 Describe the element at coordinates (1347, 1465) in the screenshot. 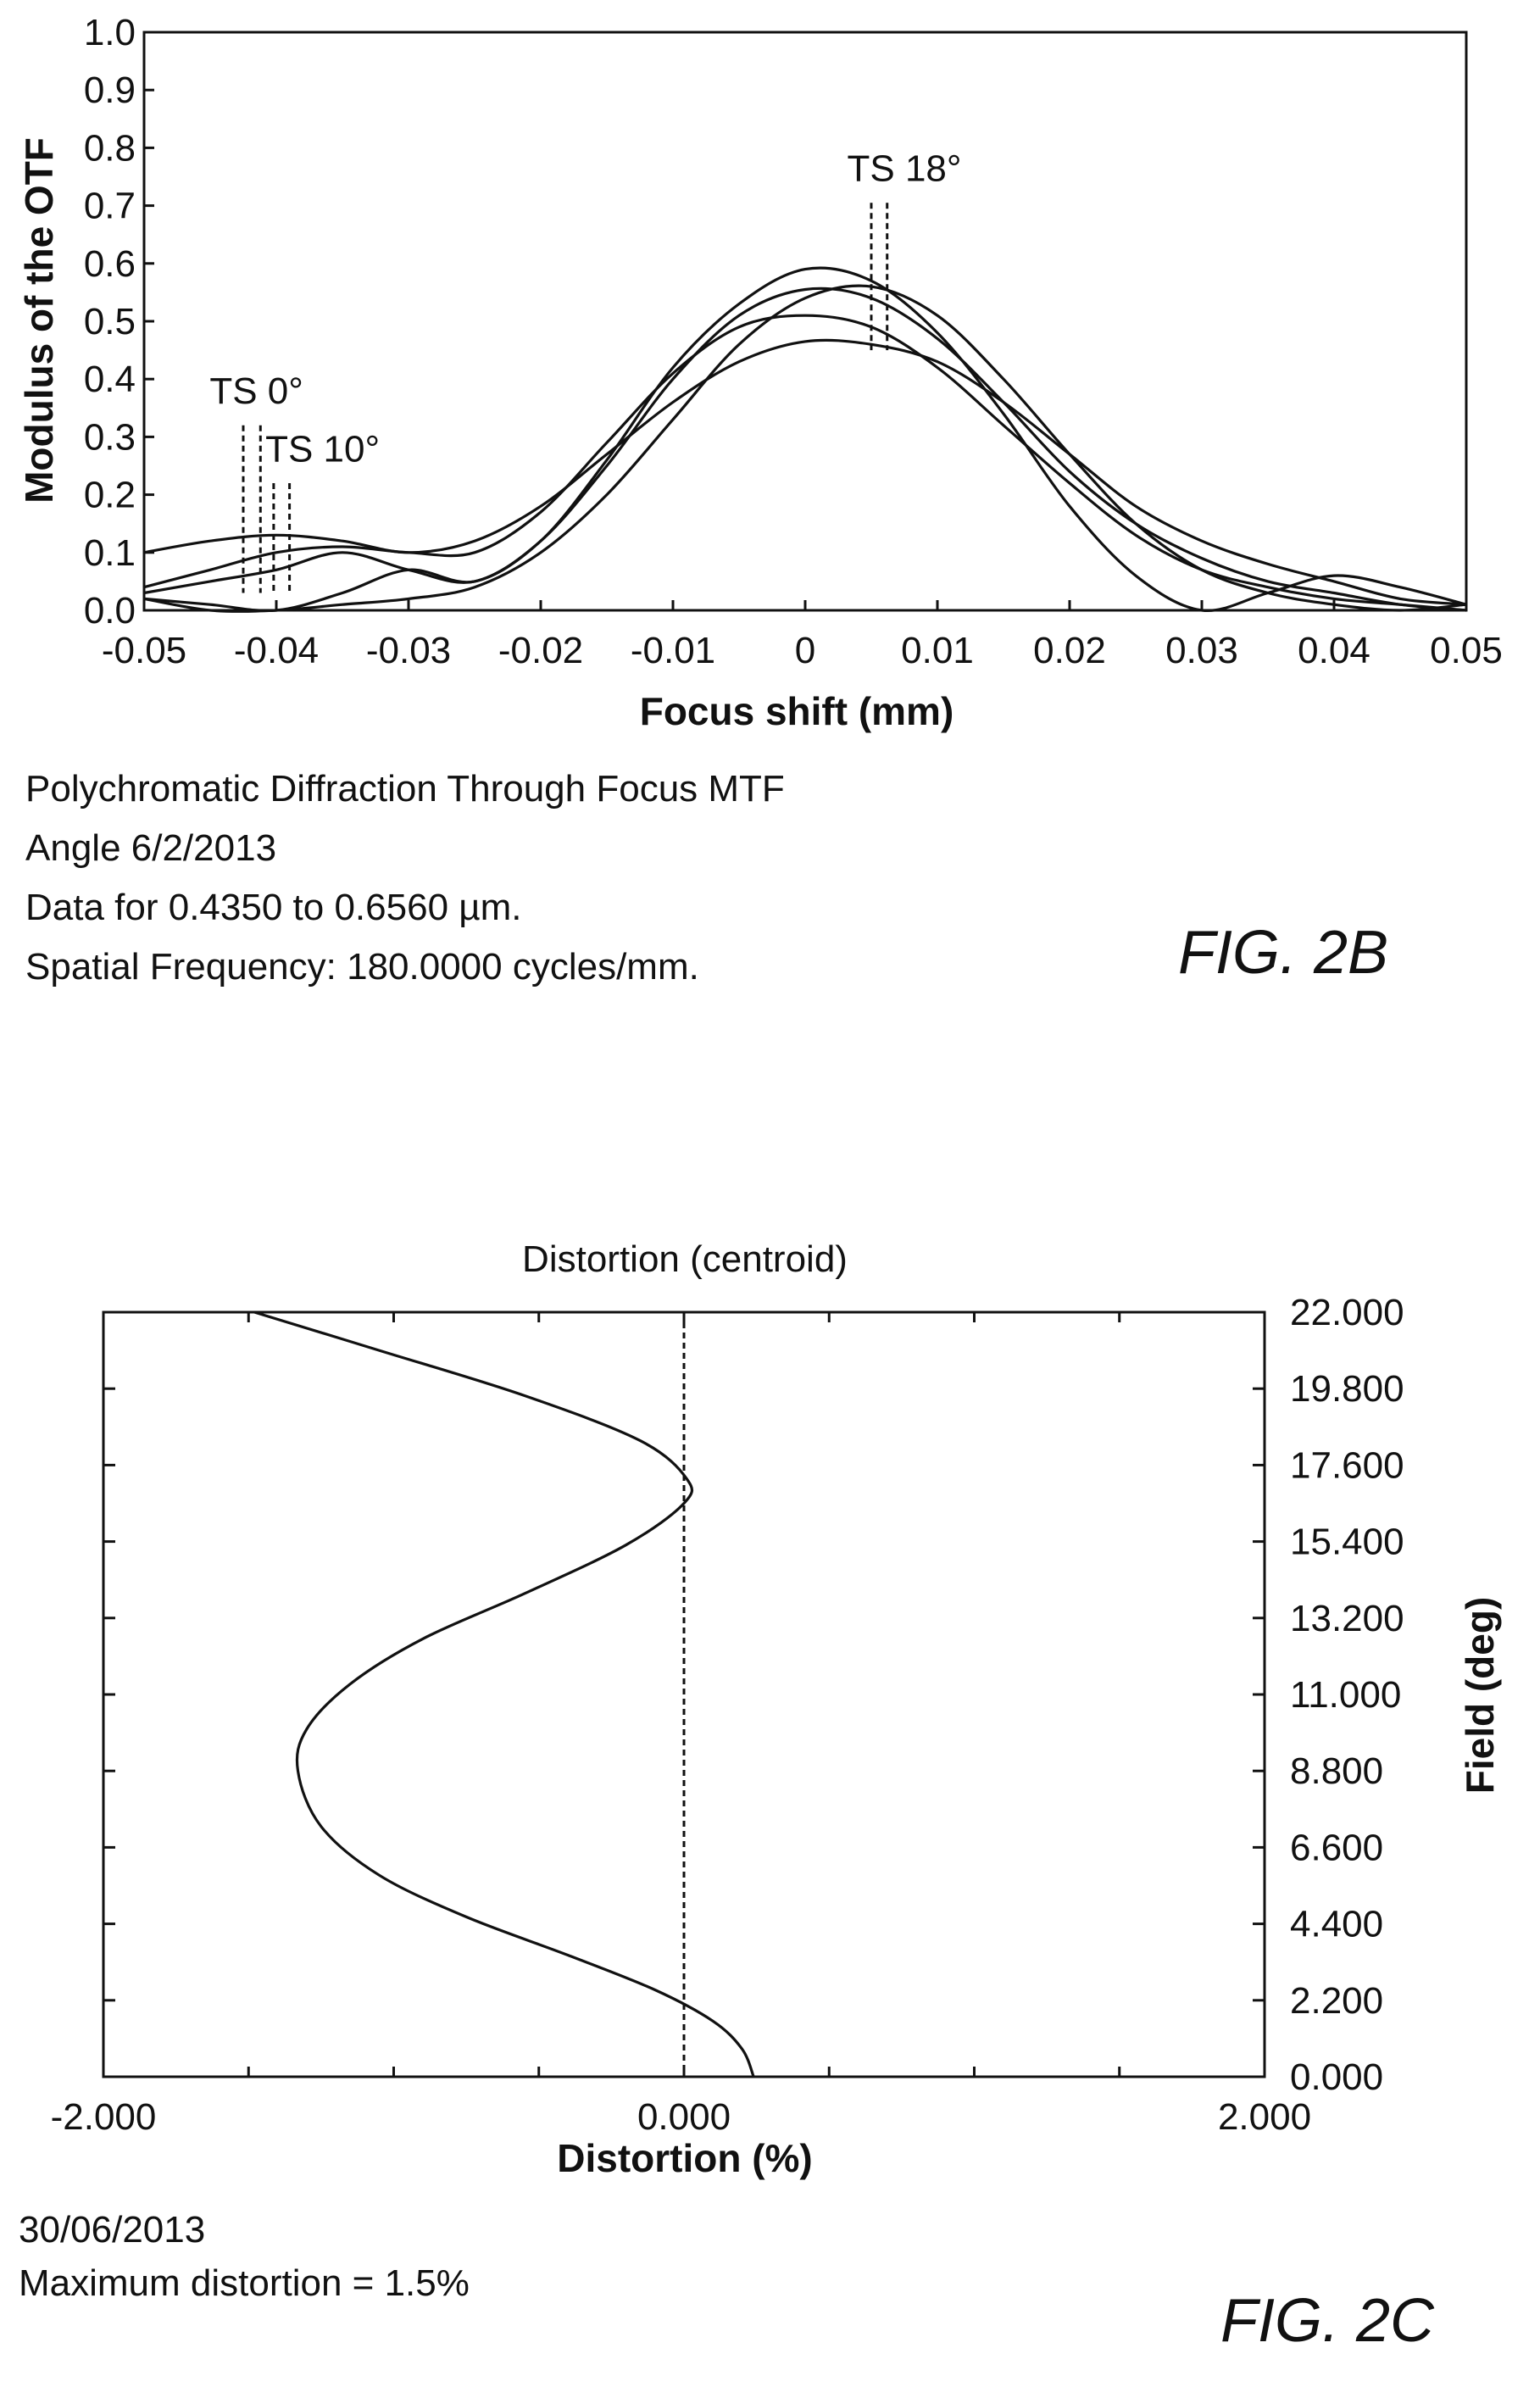

I see `distortion-y-tick-label: 17.600` at that location.